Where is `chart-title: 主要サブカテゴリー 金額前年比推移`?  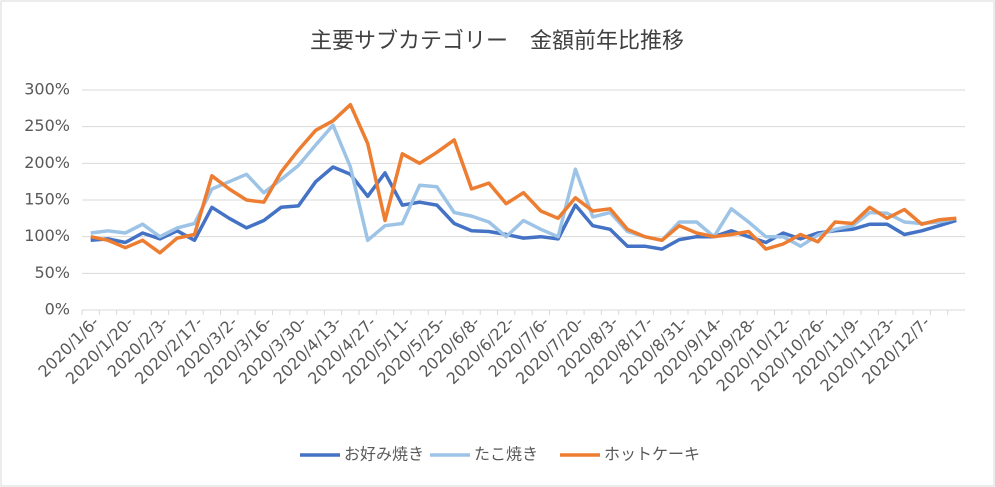 chart-title: 主要サブカテゴリー 金額前年比推移 is located at coordinates (497, 41).